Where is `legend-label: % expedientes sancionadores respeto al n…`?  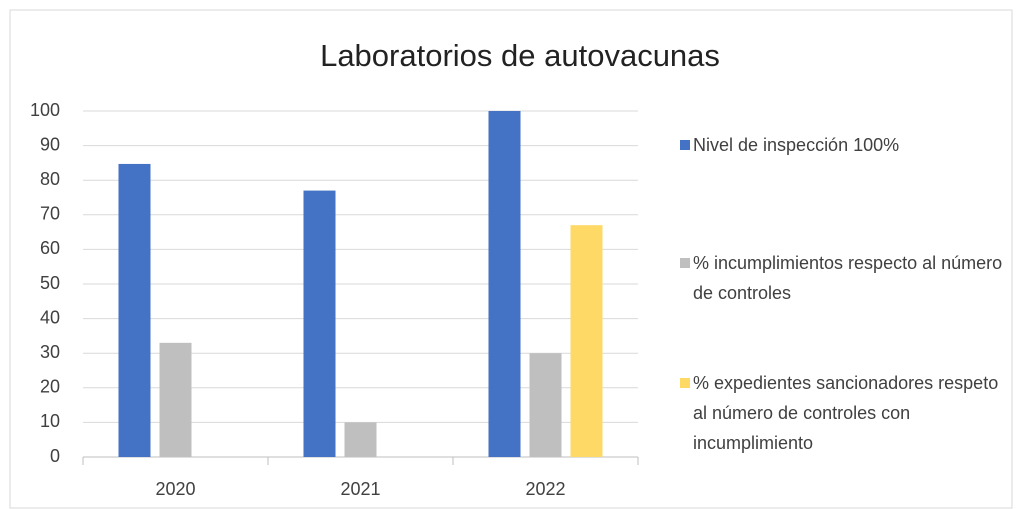
legend-label: % expedientes sancionadores respeto al n… is located at coordinates (846, 413).